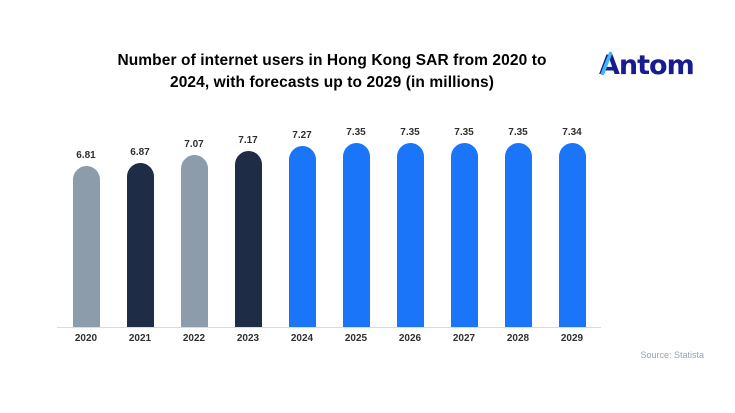  Describe the element at coordinates (248, 239) in the screenshot. I see `bar-2023` at that location.